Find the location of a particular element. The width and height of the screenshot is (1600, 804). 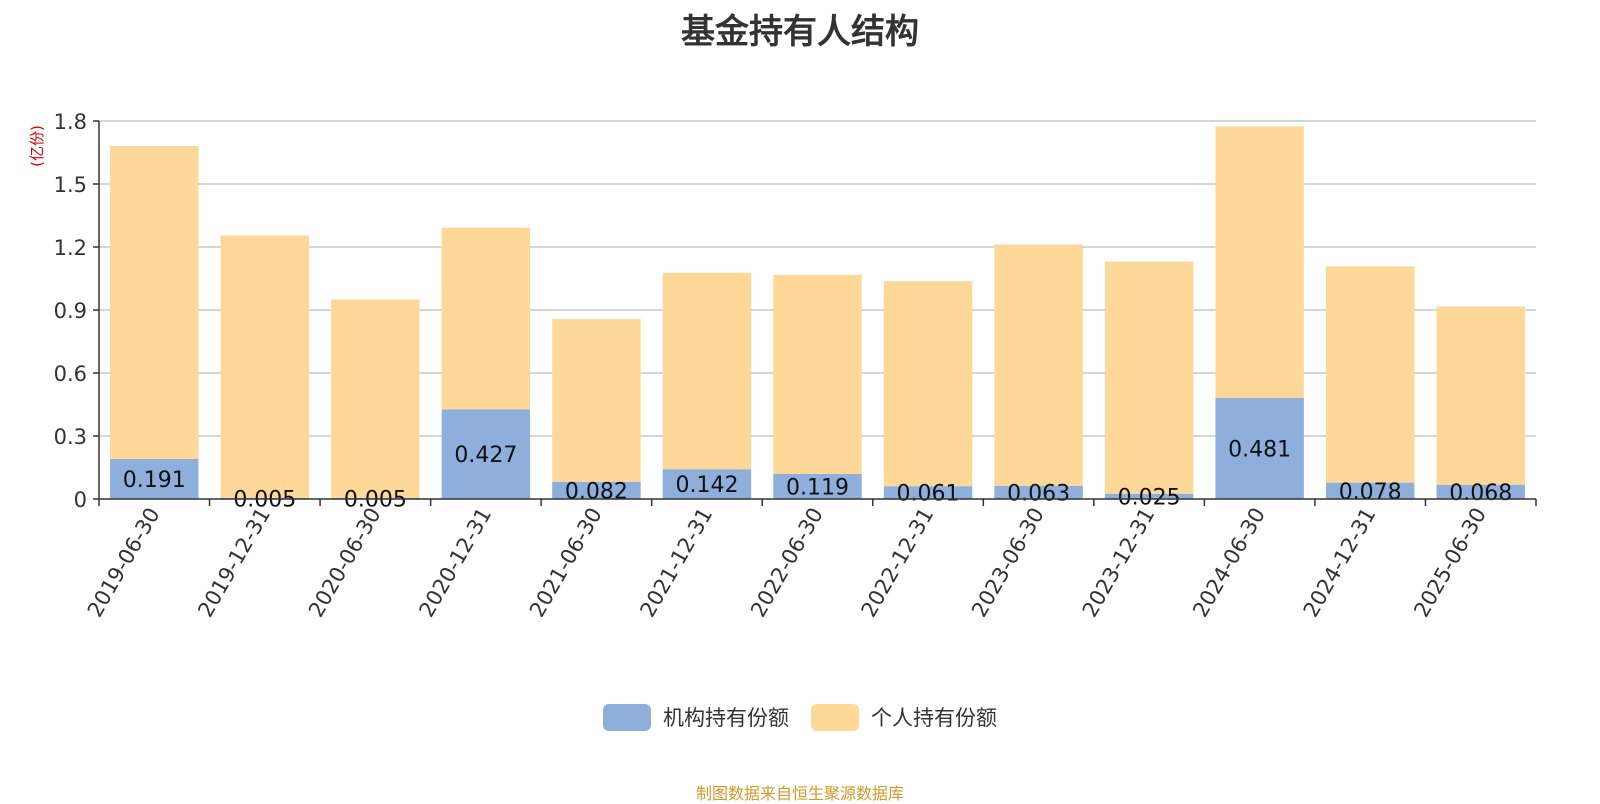

y-axis-unit-label: (亿份) is located at coordinates (37, 146).